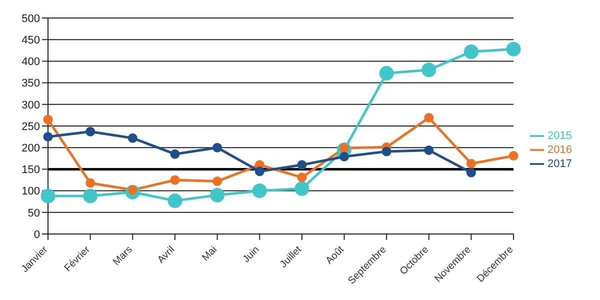 This screenshot has width=600, height=300. What do you see at coordinates (31, 170) in the screenshot?
I see `y-tick-label: 150` at bounding box center [31, 170].